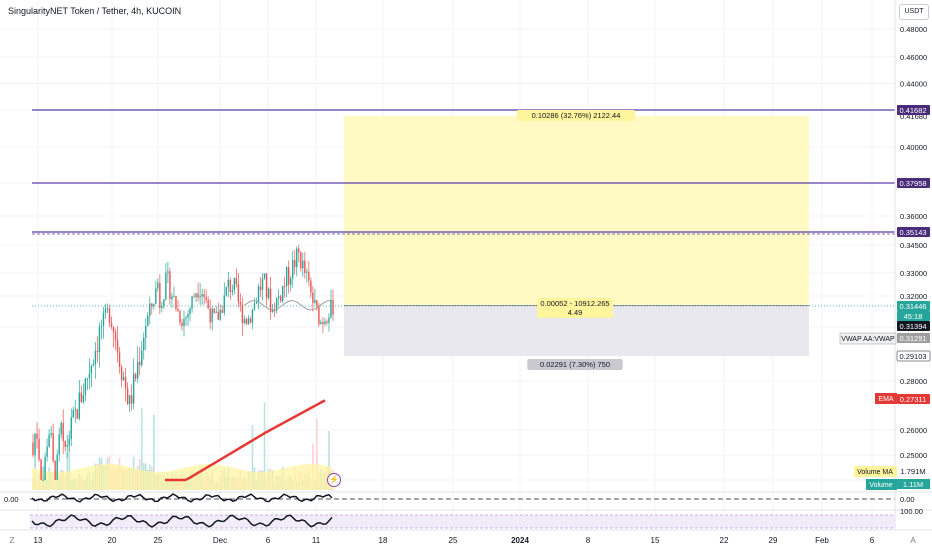 The height and width of the screenshot is (550, 932). Describe the element at coordinates (334, 480) in the screenshot. I see `bolt-icon: ⚡` at that location.